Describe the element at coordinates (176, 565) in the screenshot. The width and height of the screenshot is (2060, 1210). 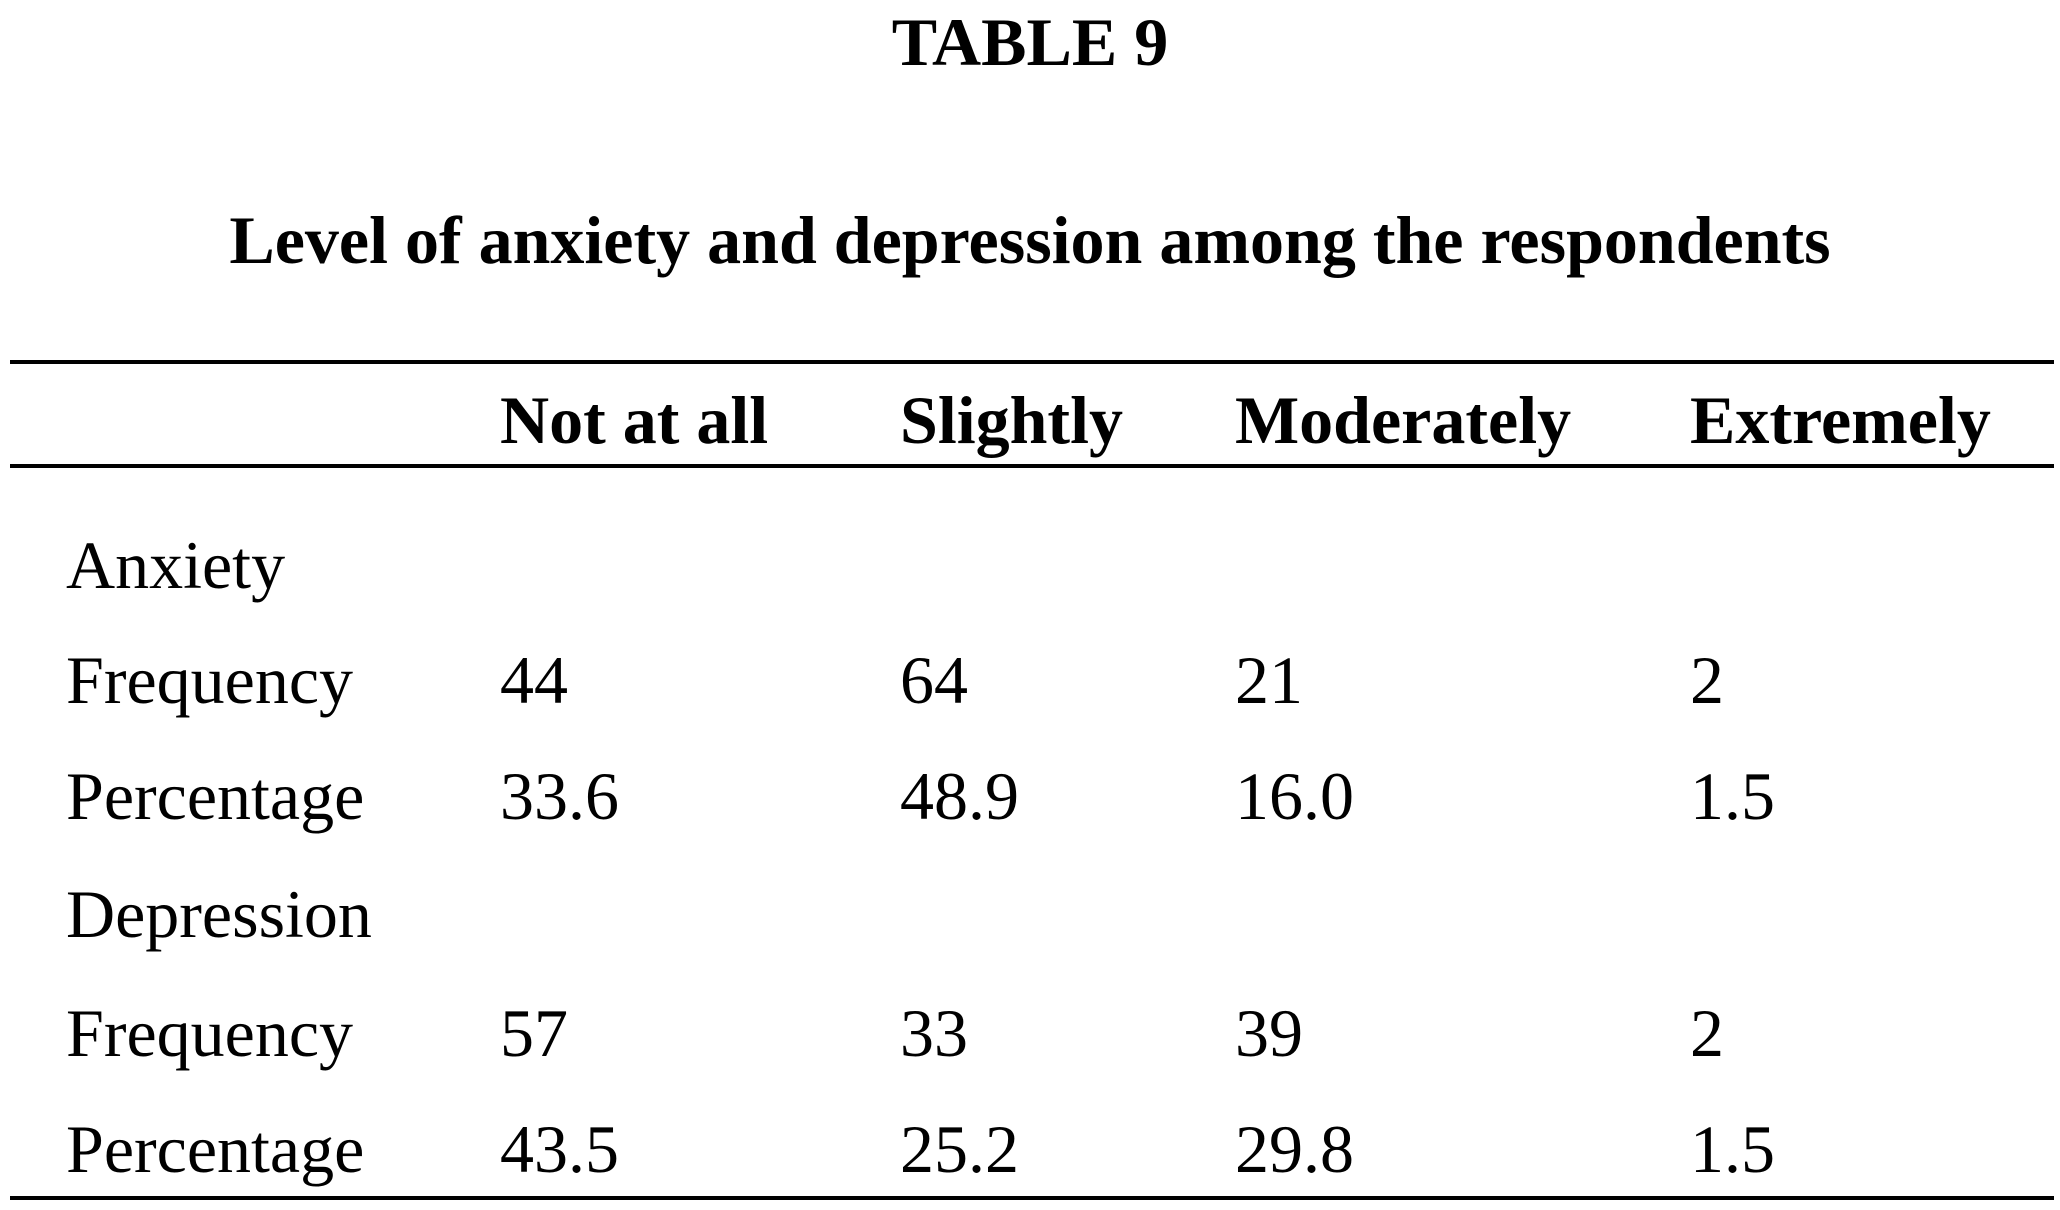
I see `row-label: Anxiety` at that location.